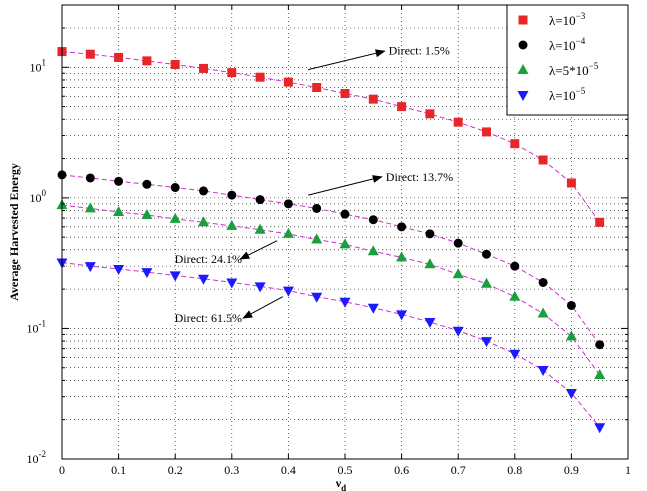 This screenshot has width=647, height=491. I want to click on x-tick-label: 0.1, so click(118, 470).